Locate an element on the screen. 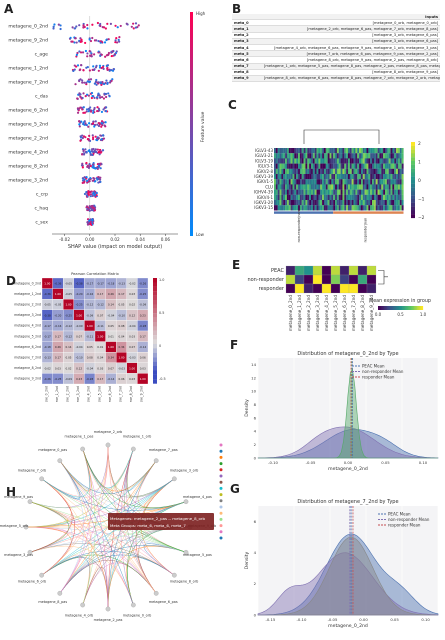  corr-value: 0.12 is located at coordinates (132, 315).